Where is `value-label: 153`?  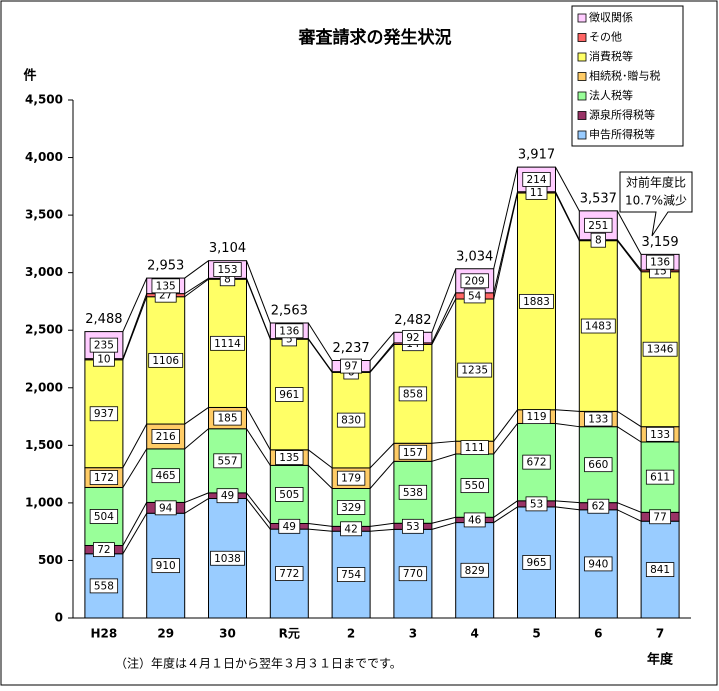 value-label: 153 is located at coordinates (227, 270).